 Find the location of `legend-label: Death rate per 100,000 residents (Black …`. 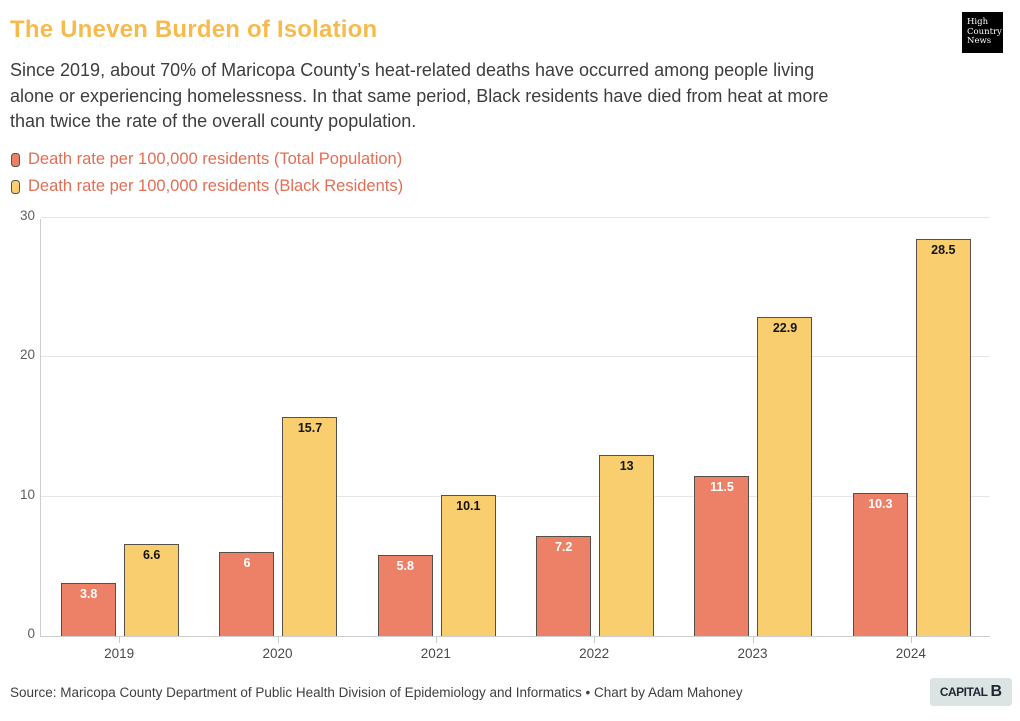

legend-label: Death rate per 100,000 residents (Black … is located at coordinates (216, 186).